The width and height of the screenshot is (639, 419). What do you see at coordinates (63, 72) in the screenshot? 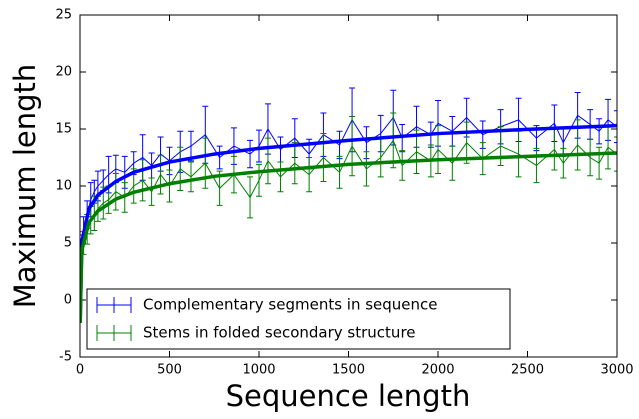
I see `y-tick-label: 20` at bounding box center [63, 72].